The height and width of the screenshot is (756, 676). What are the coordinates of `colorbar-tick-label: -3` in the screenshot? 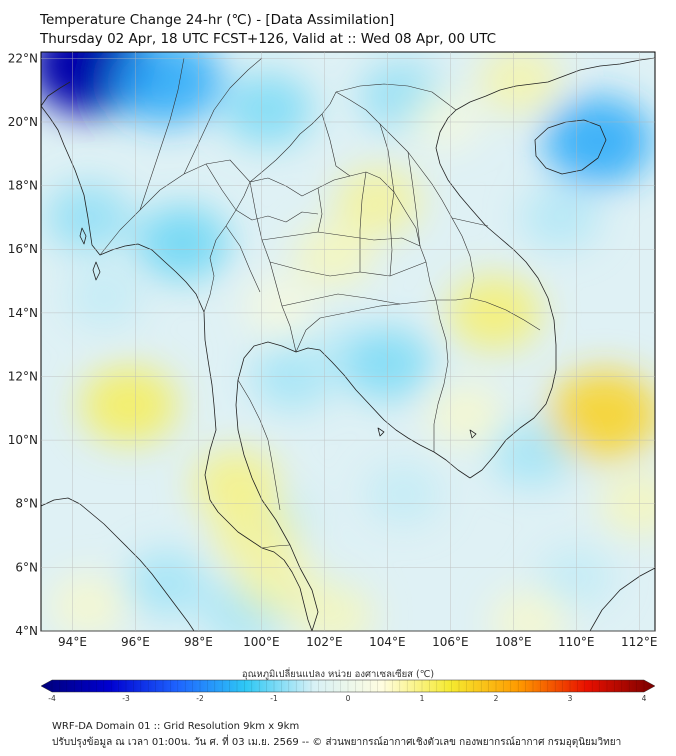 It's located at (126, 698).